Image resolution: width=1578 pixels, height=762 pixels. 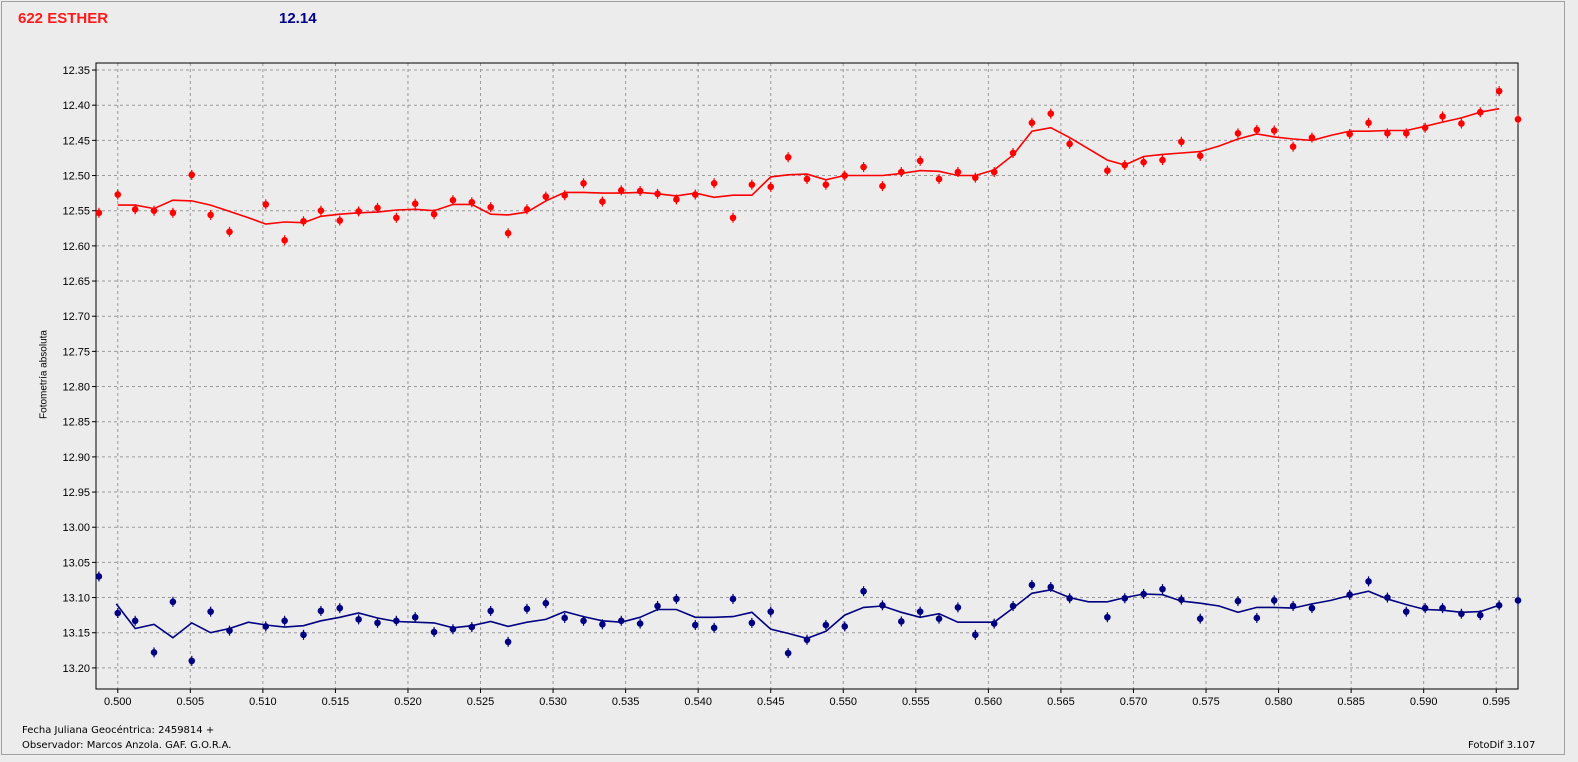 What do you see at coordinates (76, 317) in the screenshot?
I see `y-tick-label: 12.70` at bounding box center [76, 317].